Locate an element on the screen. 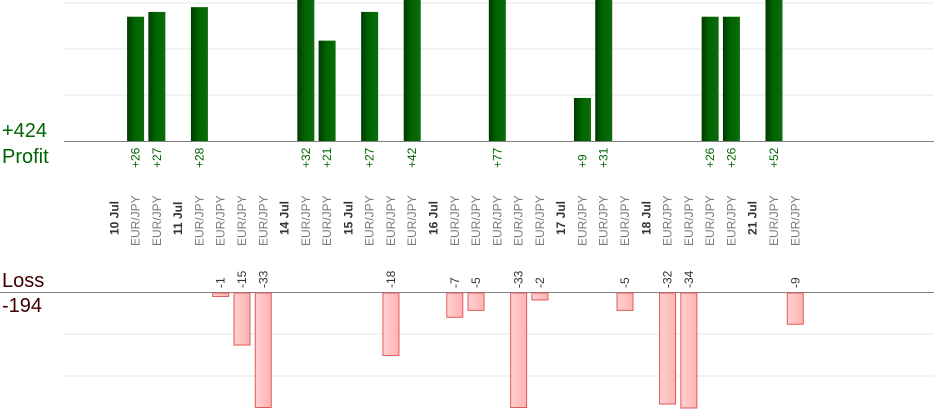 Image resolution: width=934 pixels, height=420 pixels. loss-value-label: -18 is located at coordinates (391, 279).